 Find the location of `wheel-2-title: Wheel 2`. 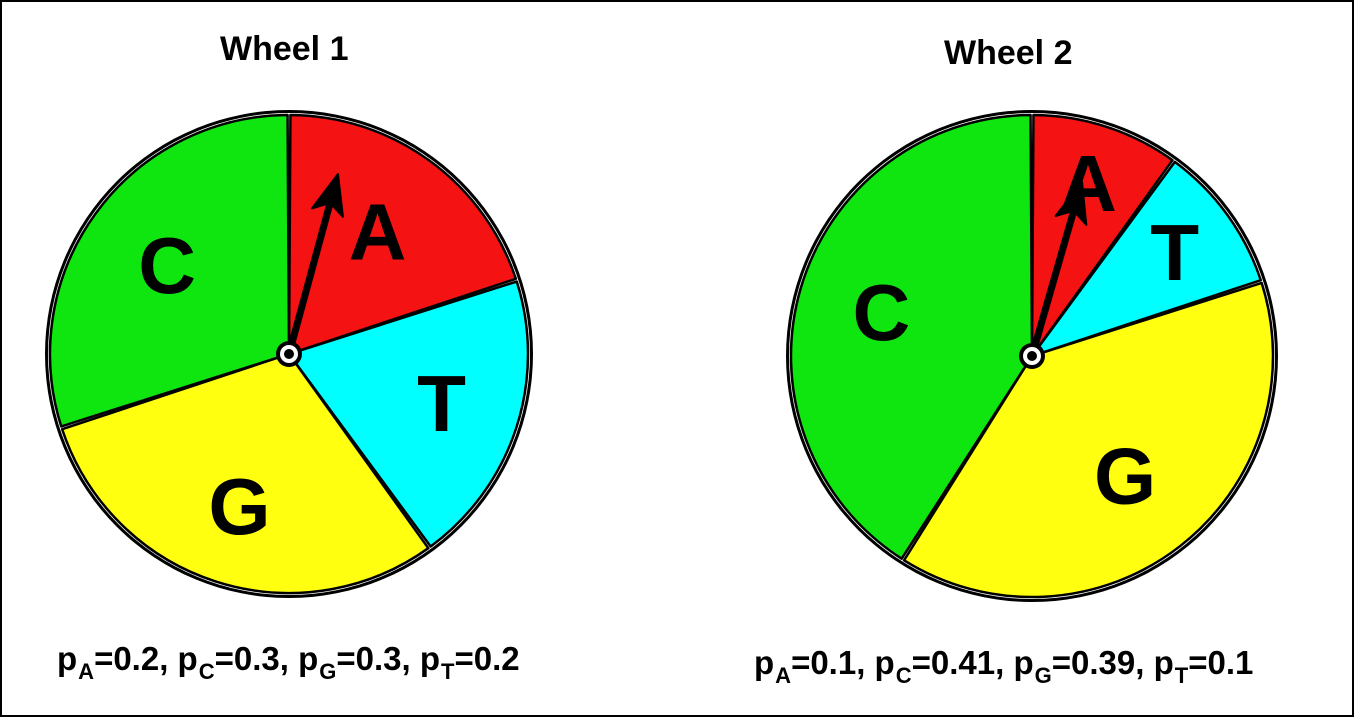

wheel-2-title: Wheel 2 is located at coordinates (1008, 53).